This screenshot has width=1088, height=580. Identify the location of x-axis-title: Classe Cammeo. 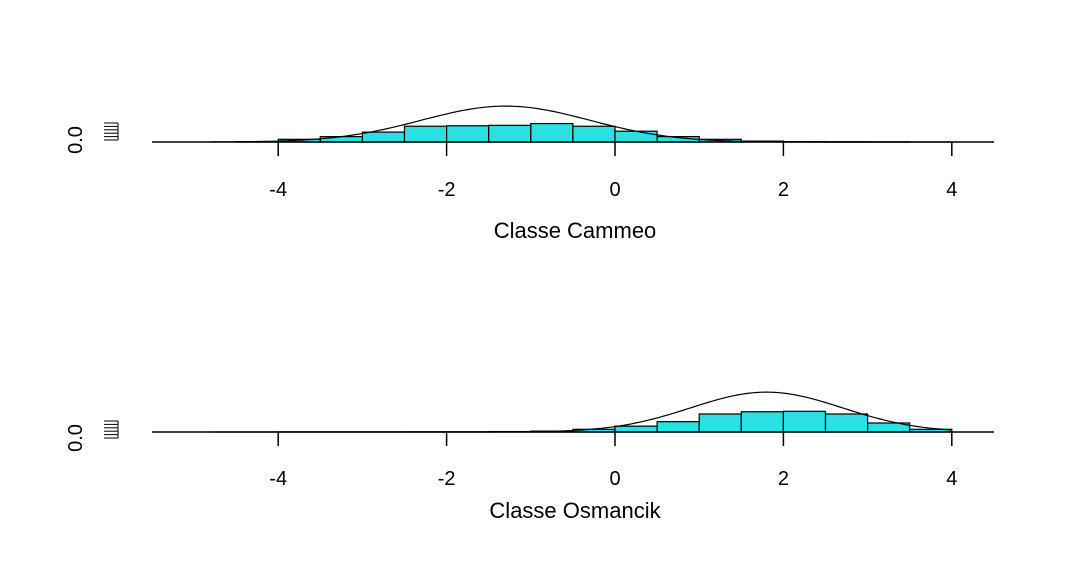
(575, 230).